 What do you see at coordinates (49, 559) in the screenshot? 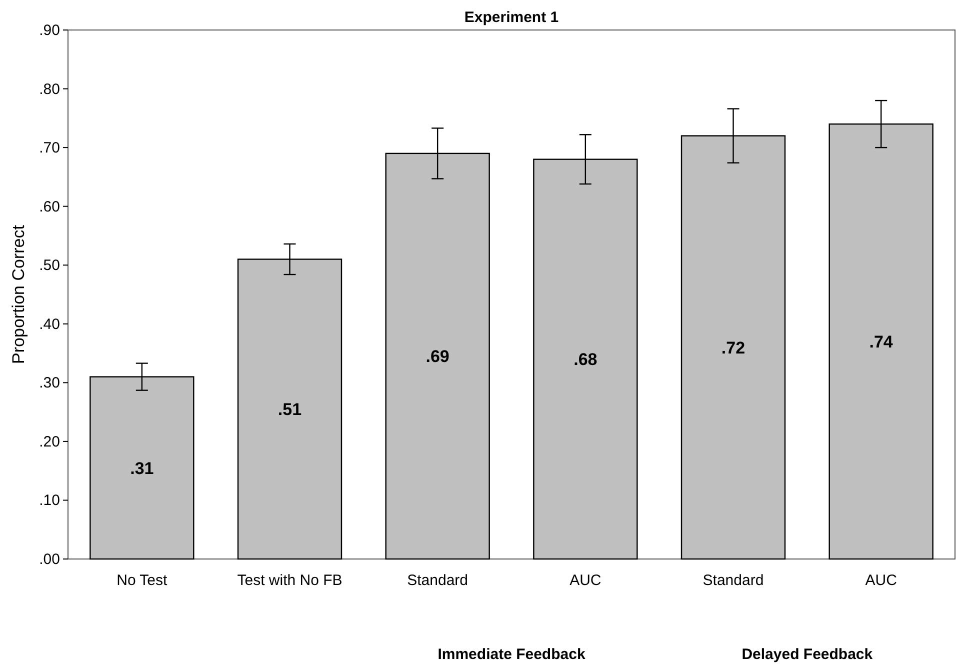
I see `y-tick-label: .00` at bounding box center [49, 559].